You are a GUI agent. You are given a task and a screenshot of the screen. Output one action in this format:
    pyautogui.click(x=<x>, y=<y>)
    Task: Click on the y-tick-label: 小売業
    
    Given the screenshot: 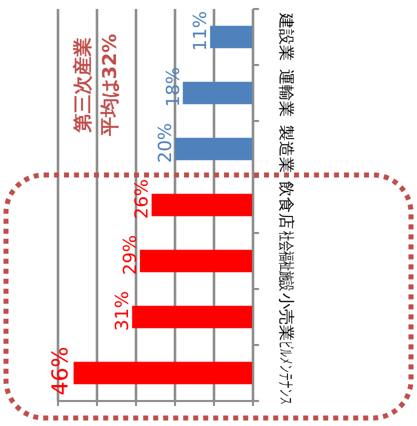 What is the action you would take?
    pyautogui.click(x=286, y=317)
    